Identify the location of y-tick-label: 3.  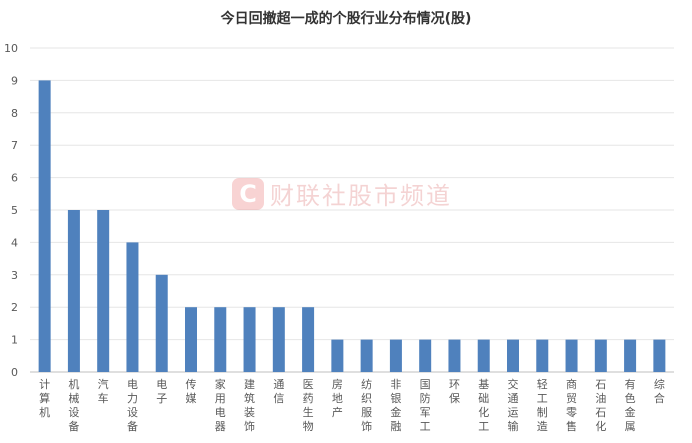
(14, 275).